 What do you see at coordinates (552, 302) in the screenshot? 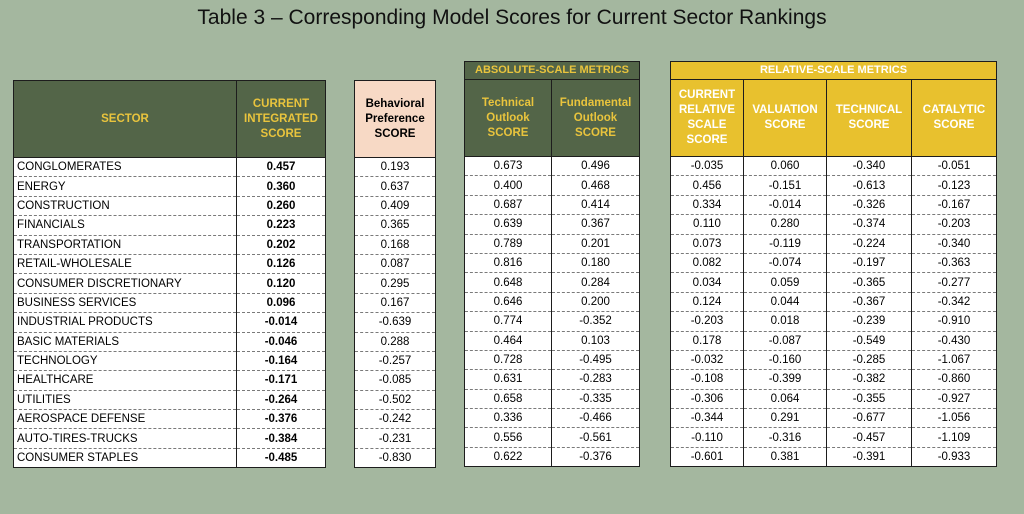
I see `table-row: 0.646 0.200` at bounding box center [552, 302].